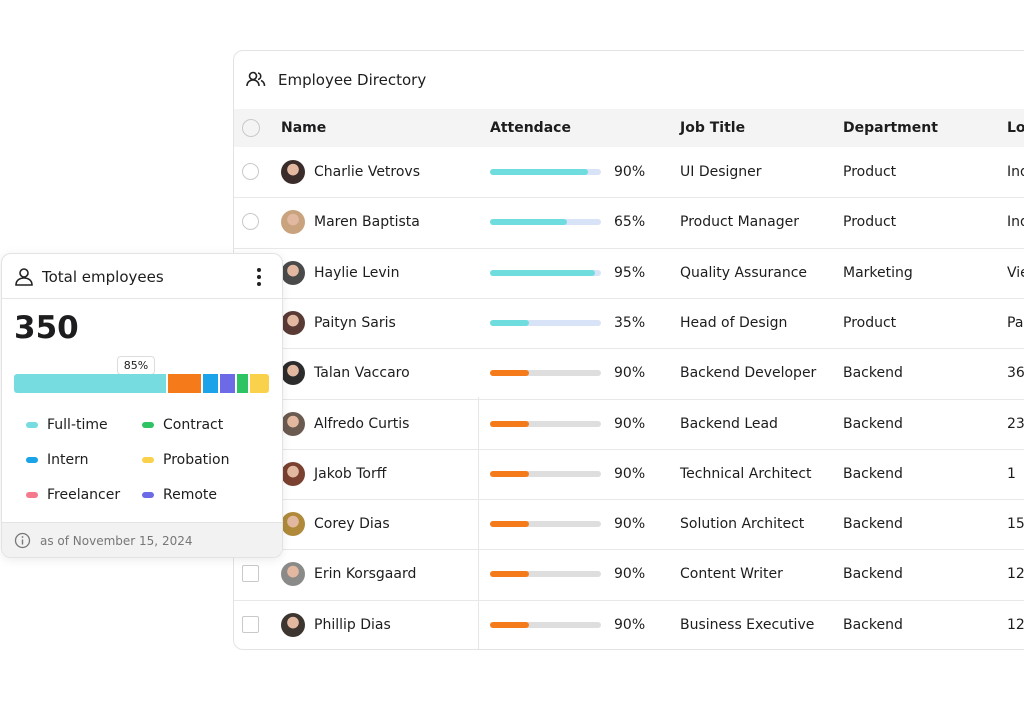  I want to click on employee-name: Charlie Vetrovs, so click(367, 172).